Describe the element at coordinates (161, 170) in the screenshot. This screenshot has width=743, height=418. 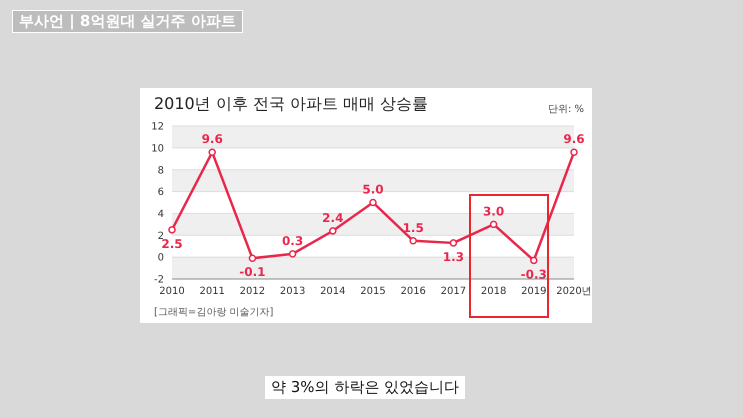
I see `y-tick-label: 8` at that location.